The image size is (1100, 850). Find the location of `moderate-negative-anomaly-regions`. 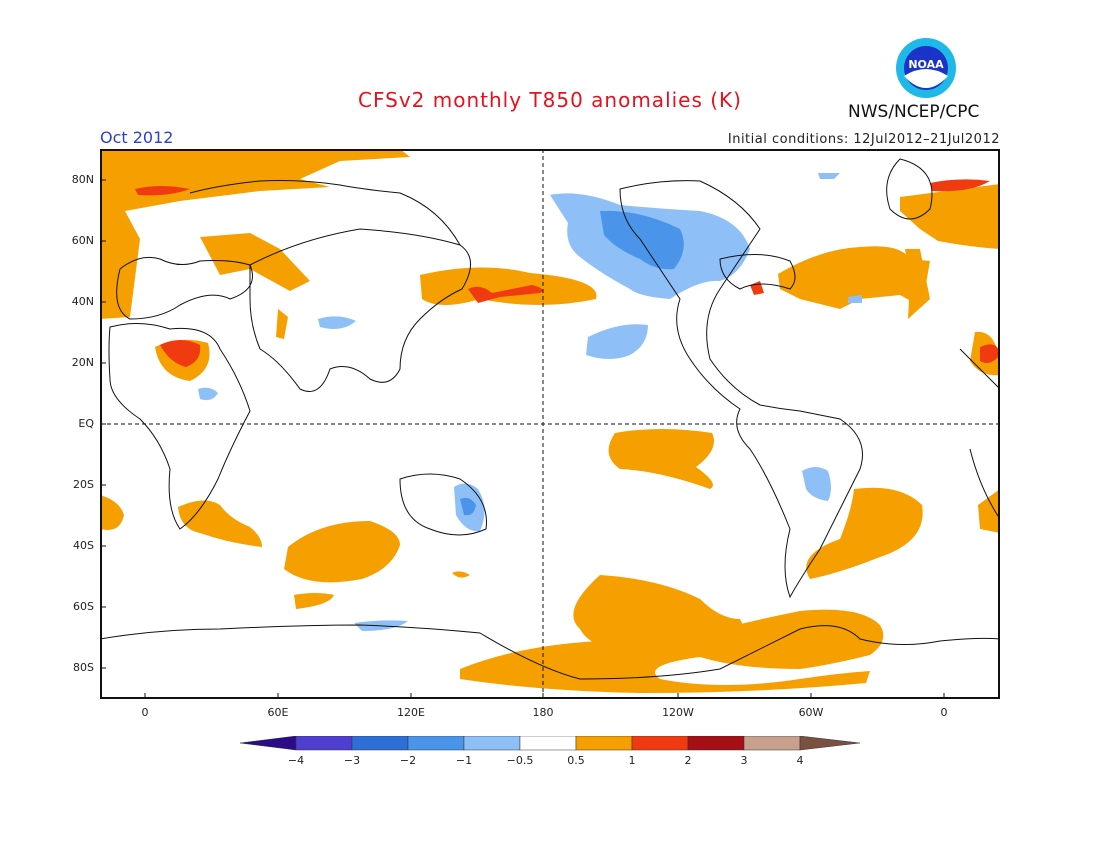

moderate-negative-anomaly-regions is located at coordinates (572, 363).